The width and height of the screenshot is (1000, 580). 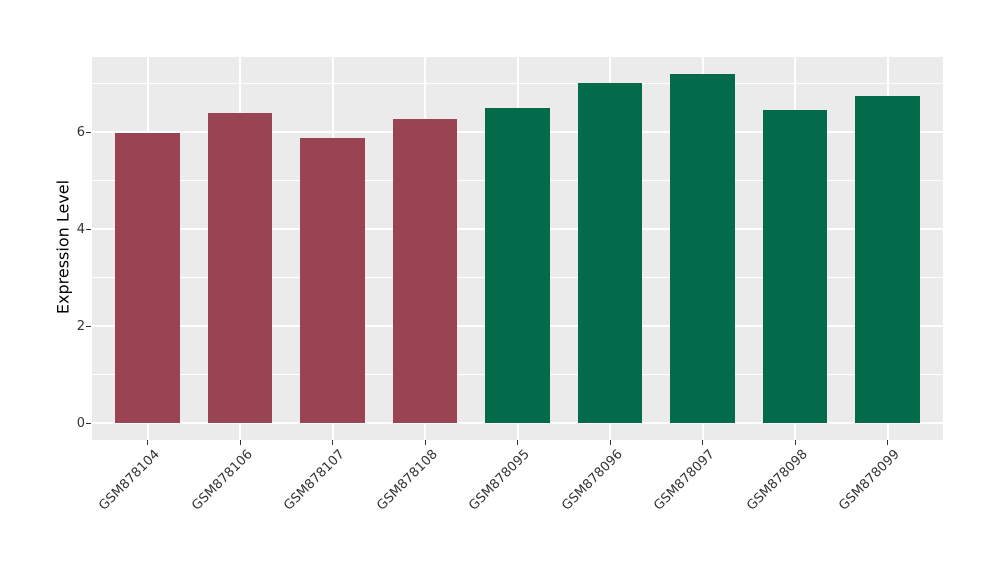 What do you see at coordinates (80, 326) in the screenshot?
I see `y-tick-label: 2` at bounding box center [80, 326].